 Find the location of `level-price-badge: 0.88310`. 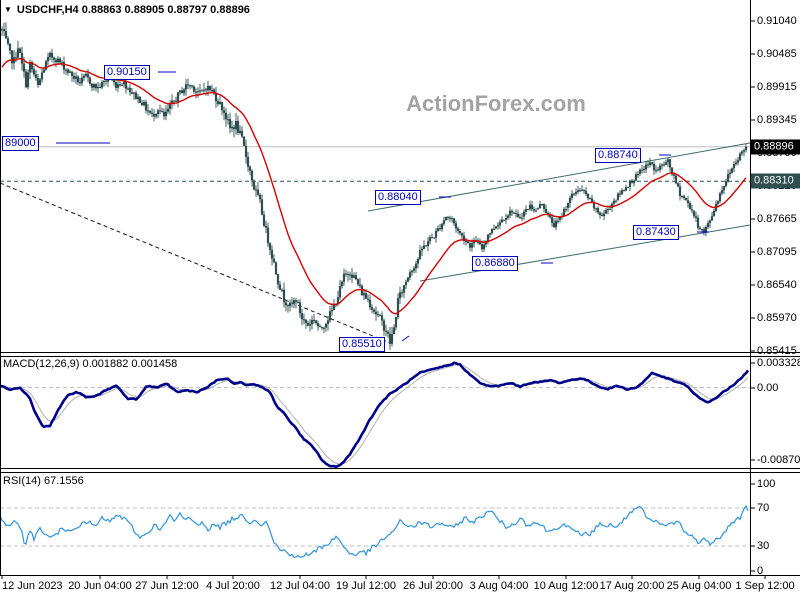

level-price-badge: 0.88310 is located at coordinates (775, 181).